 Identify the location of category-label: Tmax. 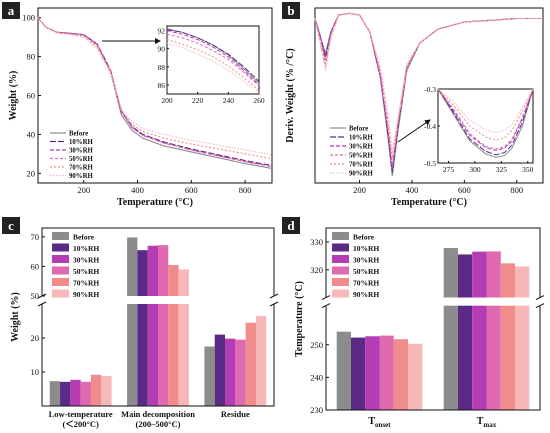
(487, 422).